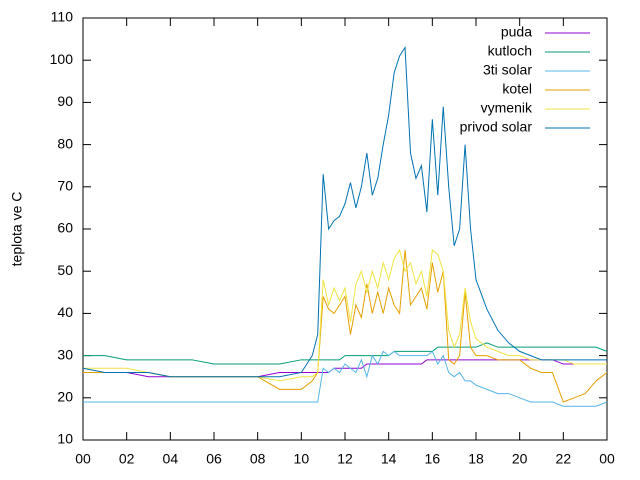  What do you see at coordinates (510, 51) in the screenshot?
I see `legend-label: kutloch` at bounding box center [510, 51].